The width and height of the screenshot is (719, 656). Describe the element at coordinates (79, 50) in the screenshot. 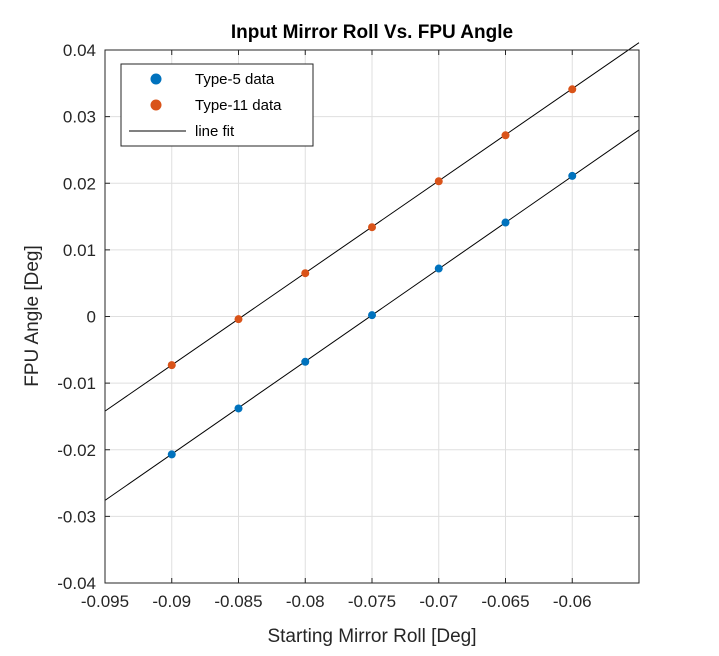

I see `y-tick-label: 0.04` at that location.